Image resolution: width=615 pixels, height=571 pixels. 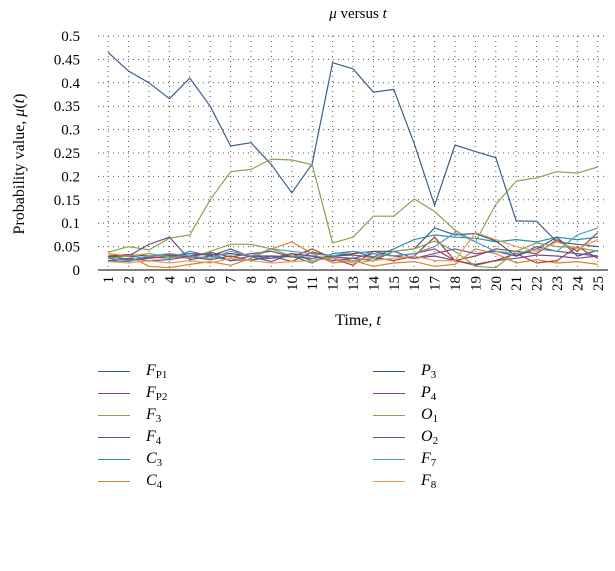 What do you see at coordinates (272, 280) in the screenshot?
I see `x-tick-label: 9` at bounding box center [272, 280].